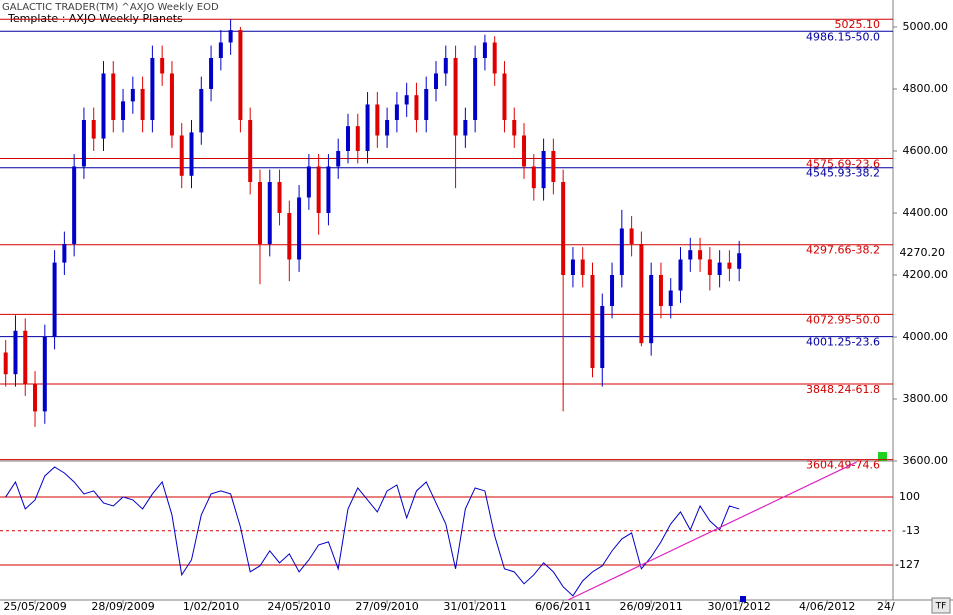 The width and height of the screenshot is (953, 615). I want to click on y-tick-label: 4800.00, so click(926, 88).